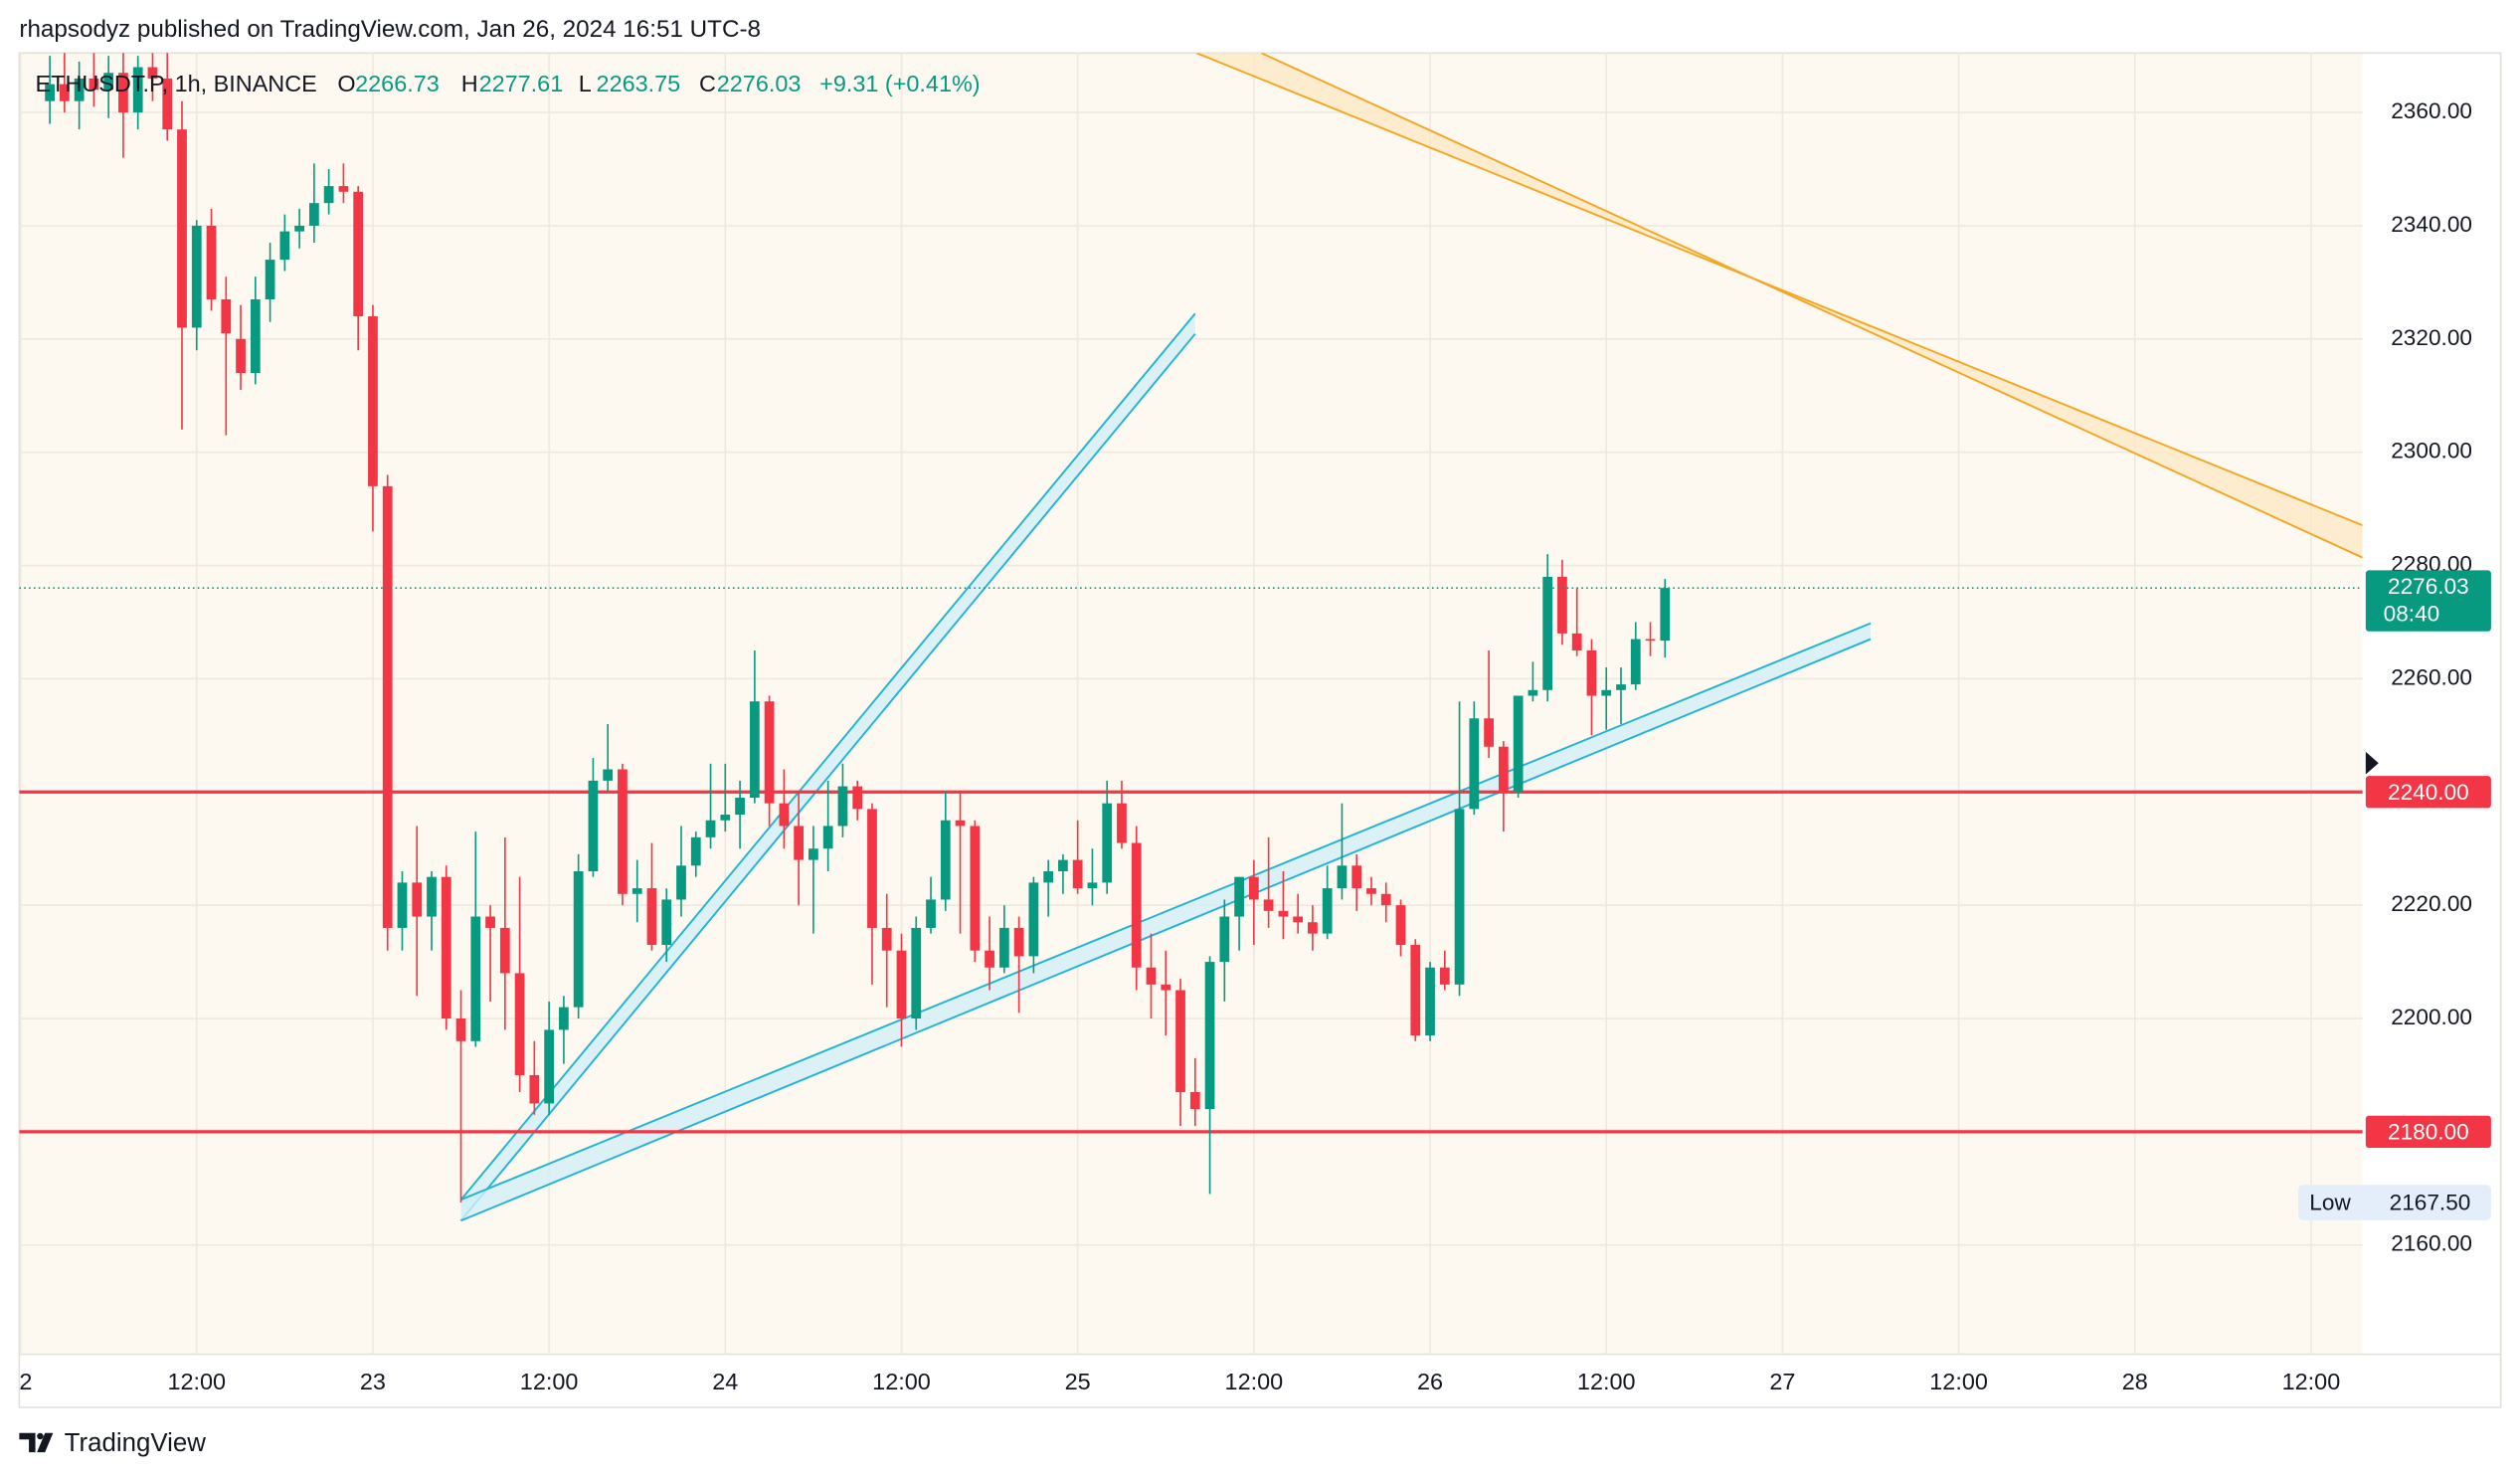 The image size is (2520, 1478). I want to click on low-marker-box, so click(2394, 1202).